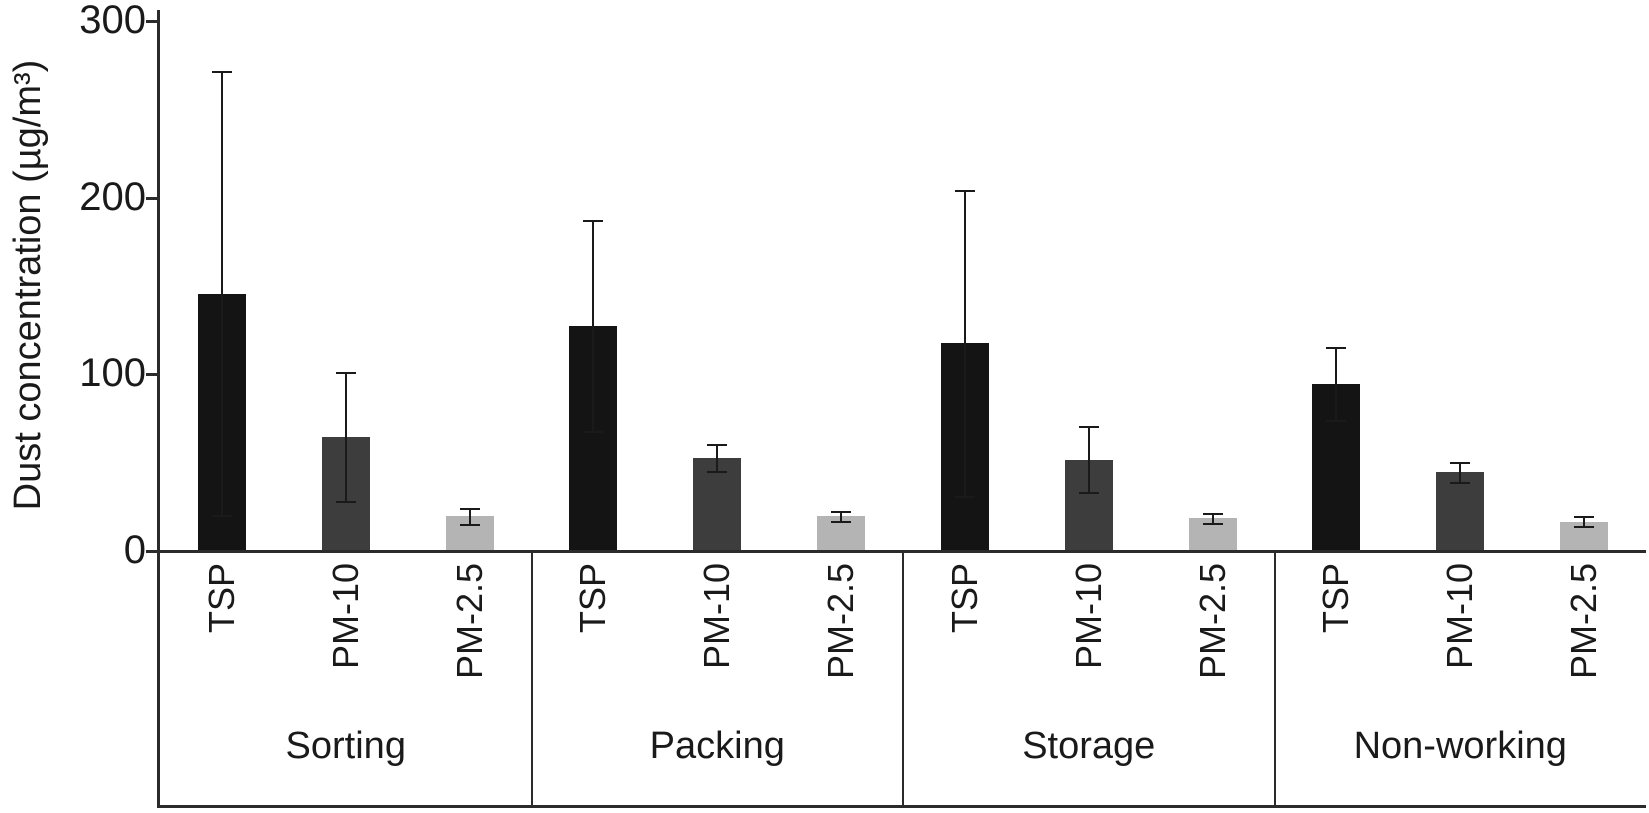 This screenshot has width=1649, height=813. What do you see at coordinates (28, 285) in the screenshot?
I see `y-axis-title: Dust concentration (µg/m³)` at bounding box center [28, 285].